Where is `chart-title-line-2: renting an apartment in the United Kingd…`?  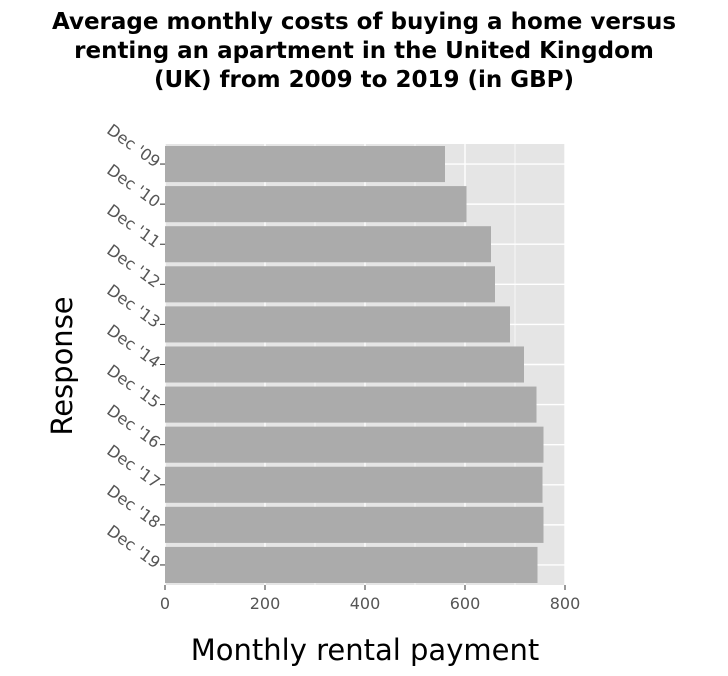
chart-title-line-2: renting an apartment in the United Kingd… is located at coordinates (364, 51).